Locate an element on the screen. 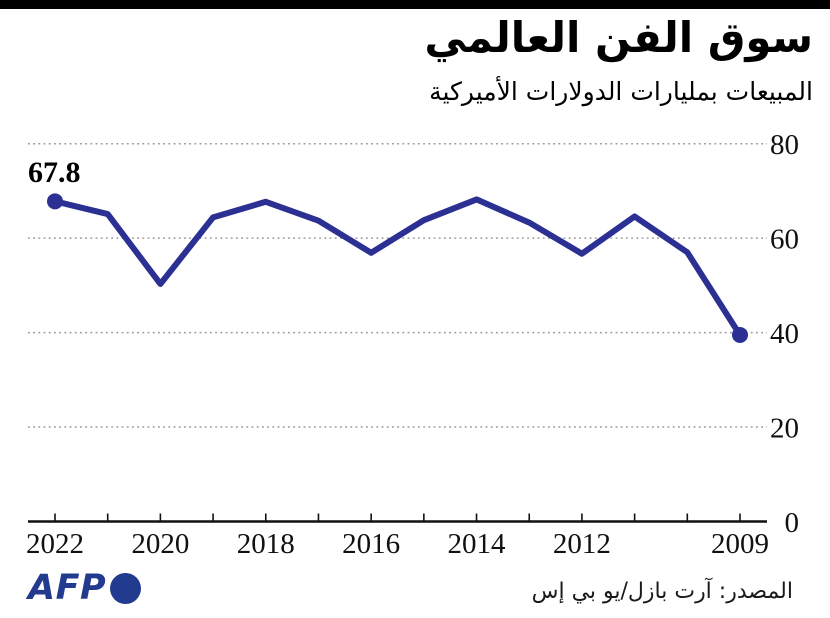  afp-logo: AFP is located at coordinates (85, 588).